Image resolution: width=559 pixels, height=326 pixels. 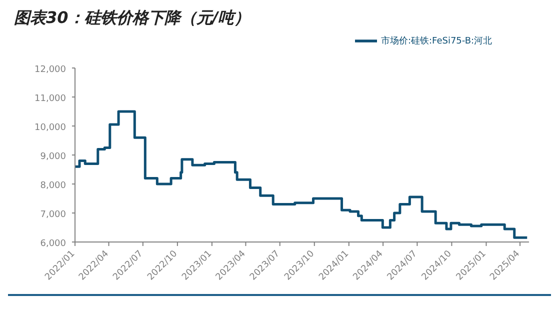 I want to click on y-tick-label: 8,000, so click(x=53, y=186).